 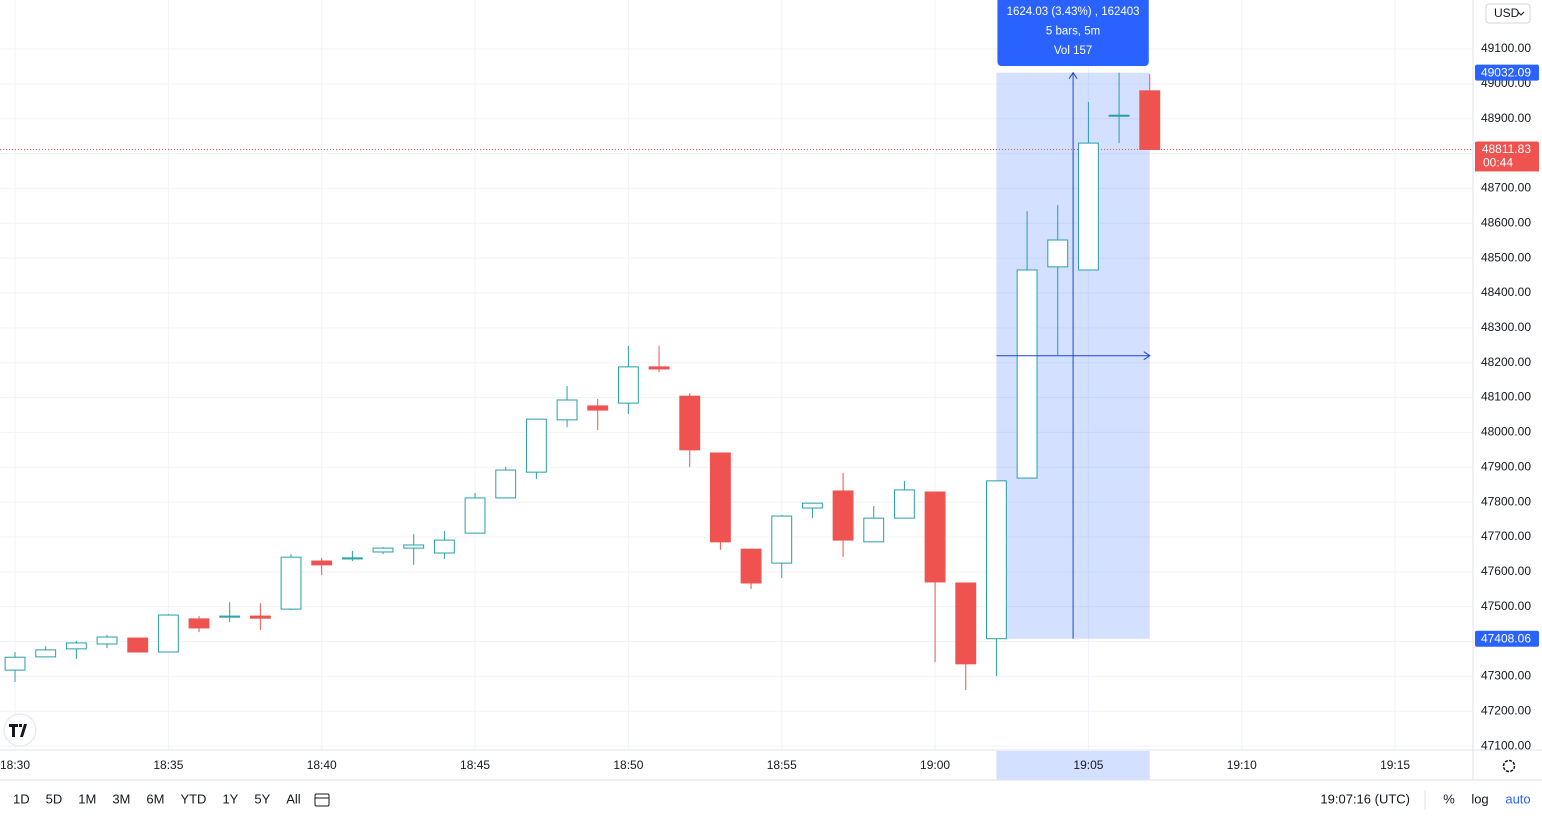 What do you see at coordinates (1088, 765) in the screenshot?
I see `x-tick-label: 19:05` at bounding box center [1088, 765].